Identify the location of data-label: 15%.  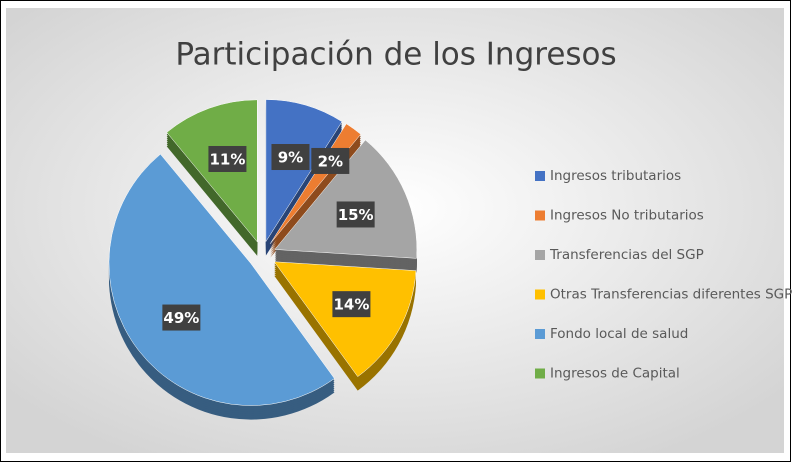
(356, 215).